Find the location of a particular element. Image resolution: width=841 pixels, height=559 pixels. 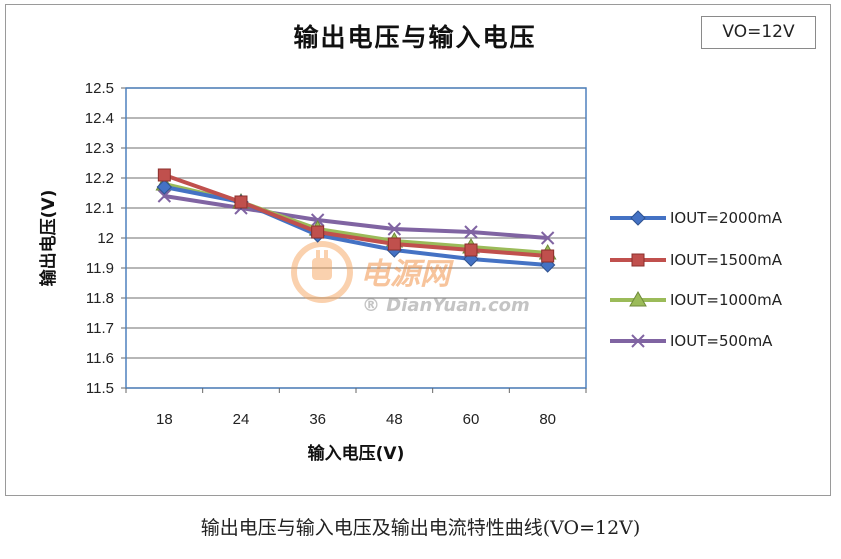

x-tick-label: 36 is located at coordinates (317, 419).